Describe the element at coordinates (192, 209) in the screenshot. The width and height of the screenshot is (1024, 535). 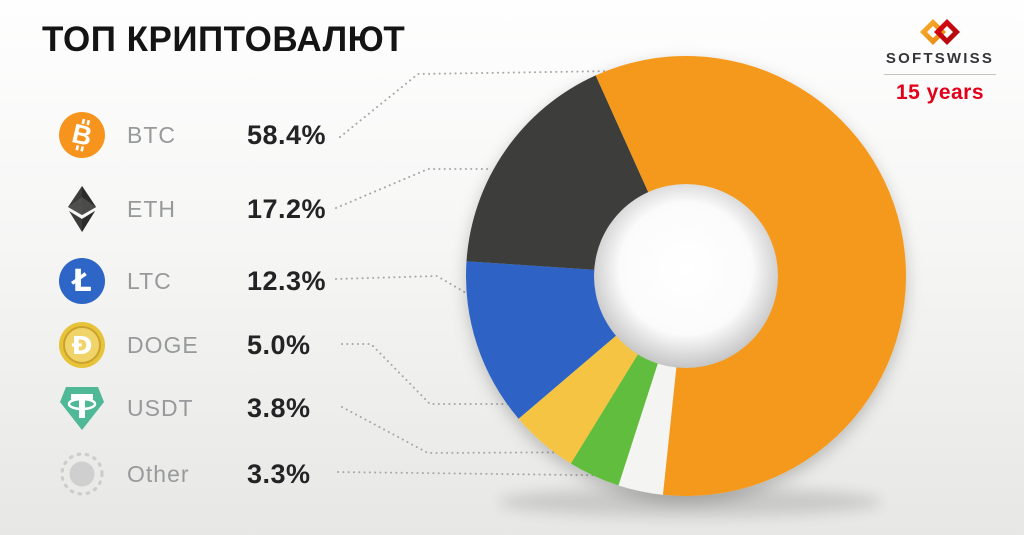
I see `legend-row-eth: ETH 17.2%` at that location.